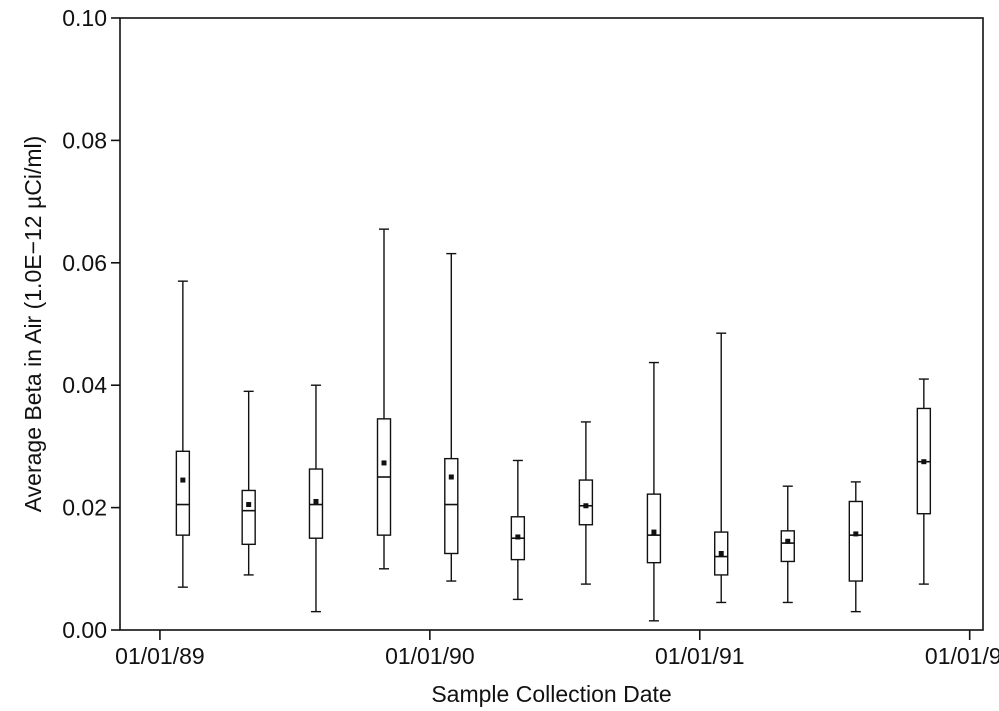 The width and height of the screenshot is (999, 711). I want to click on y-tick-label: 0.04, so click(84, 385).